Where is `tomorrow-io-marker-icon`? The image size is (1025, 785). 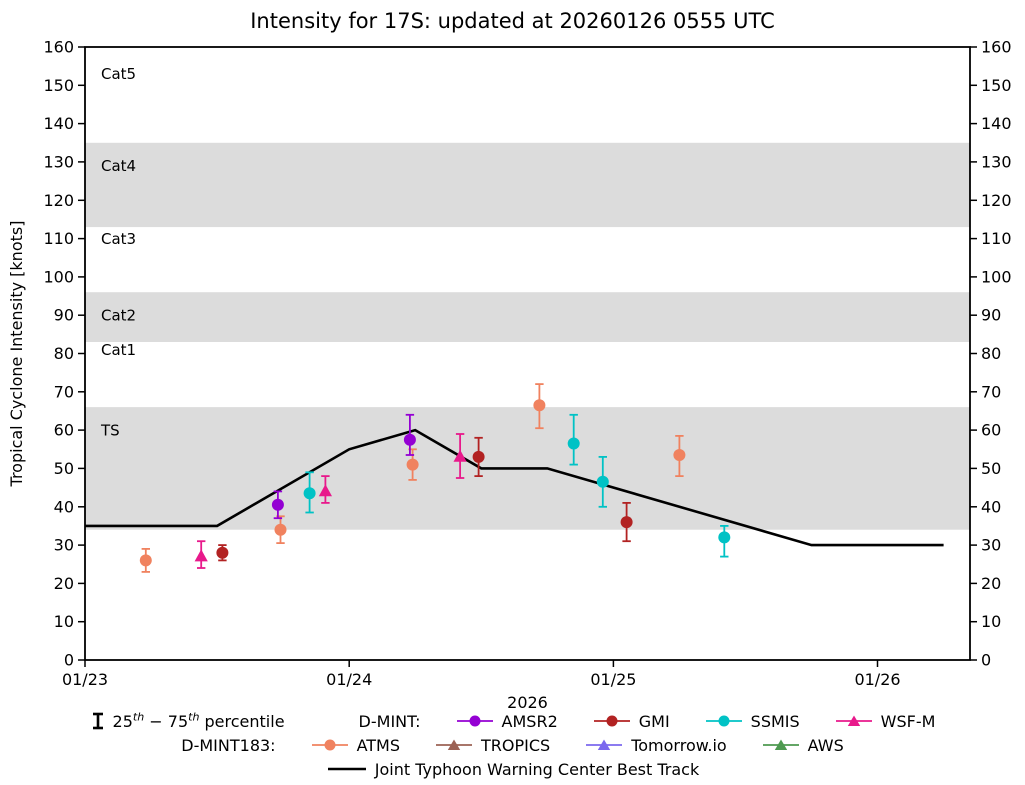 tomorrow-io-marker-icon is located at coordinates (604, 744).